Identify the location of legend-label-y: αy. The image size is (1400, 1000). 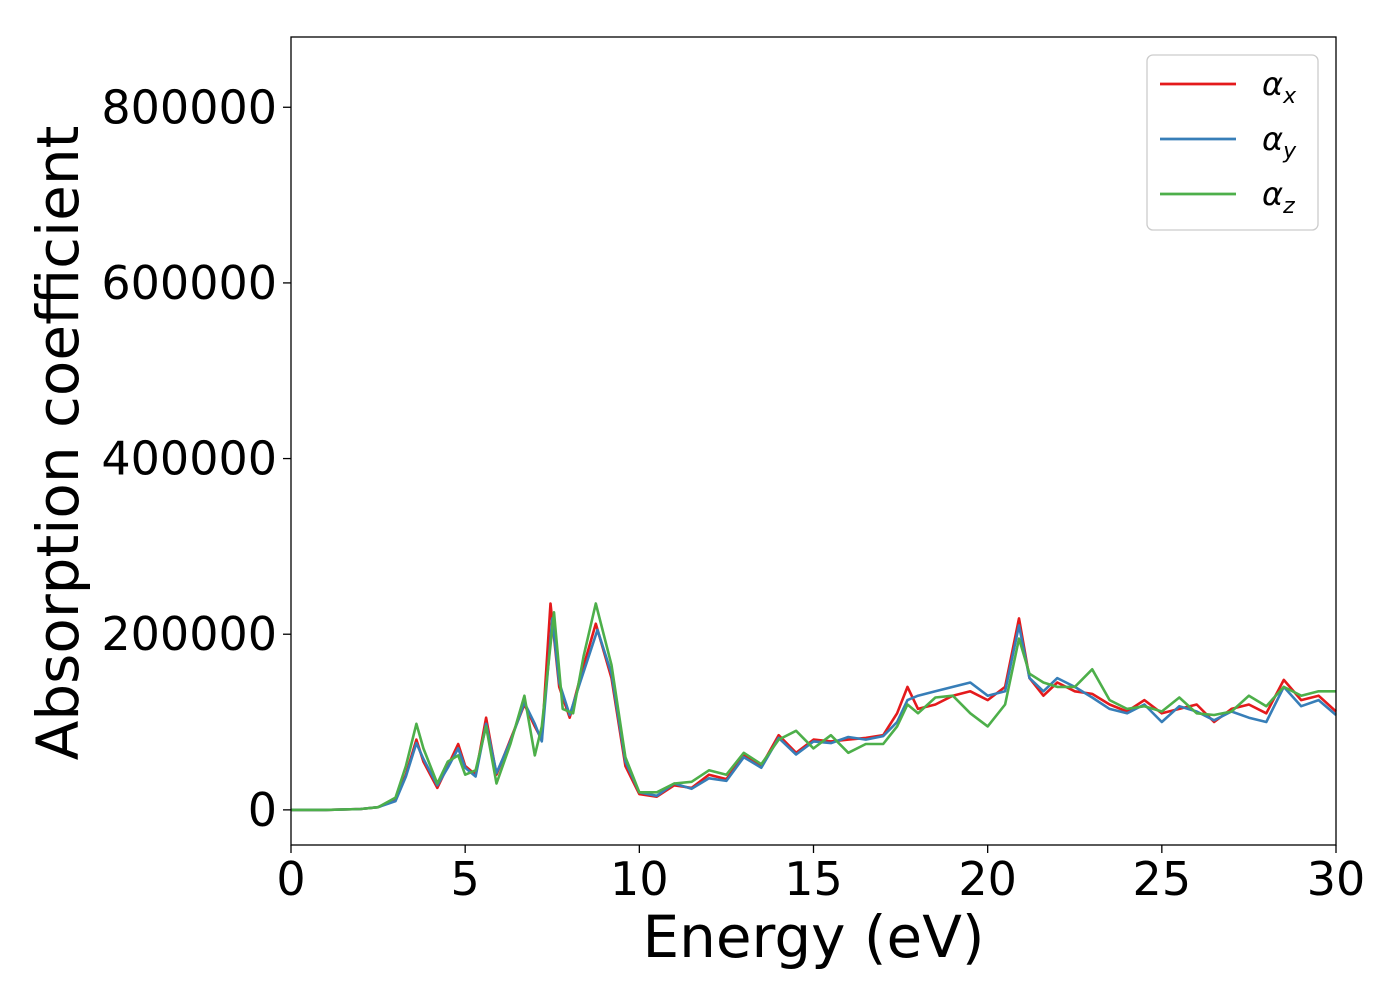
(1279, 142).